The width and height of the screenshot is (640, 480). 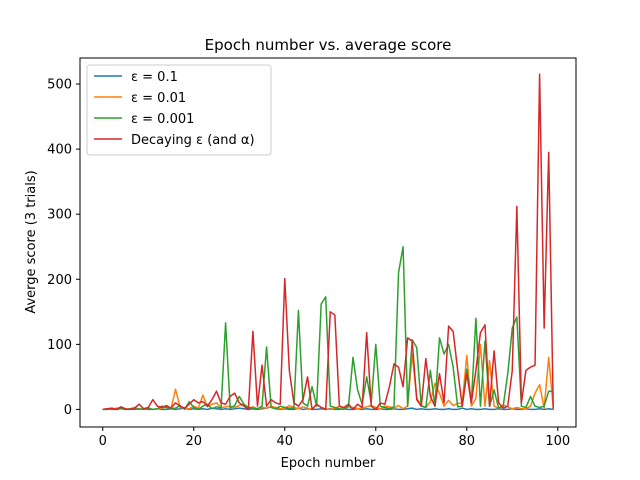 I want to click on y-tick-label-0: 0, so click(x=68, y=410).